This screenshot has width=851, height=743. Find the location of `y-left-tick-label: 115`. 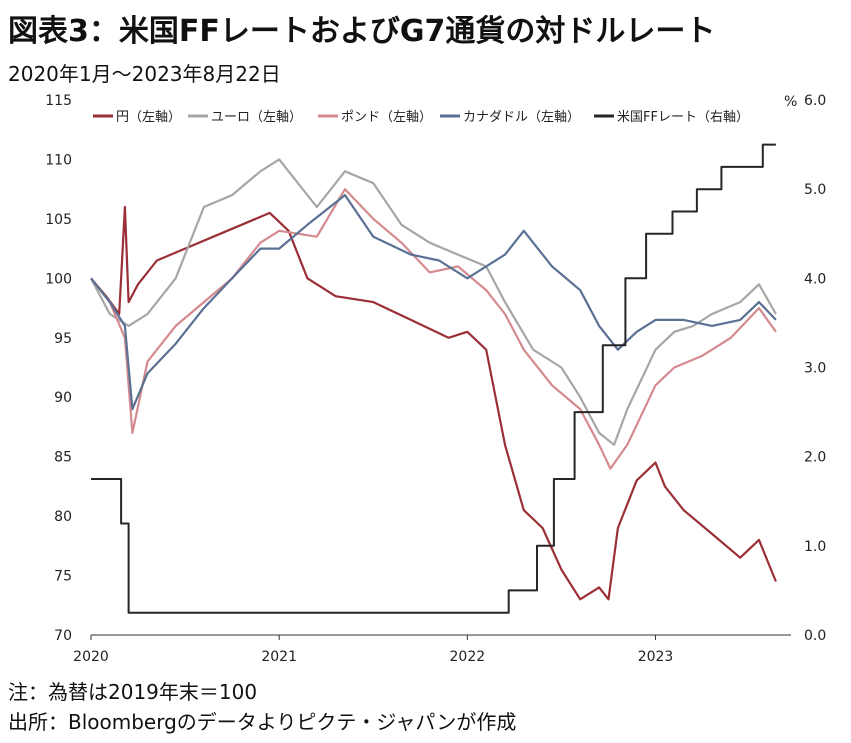

y-left-tick-label: 115 is located at coordinates (58, 101).